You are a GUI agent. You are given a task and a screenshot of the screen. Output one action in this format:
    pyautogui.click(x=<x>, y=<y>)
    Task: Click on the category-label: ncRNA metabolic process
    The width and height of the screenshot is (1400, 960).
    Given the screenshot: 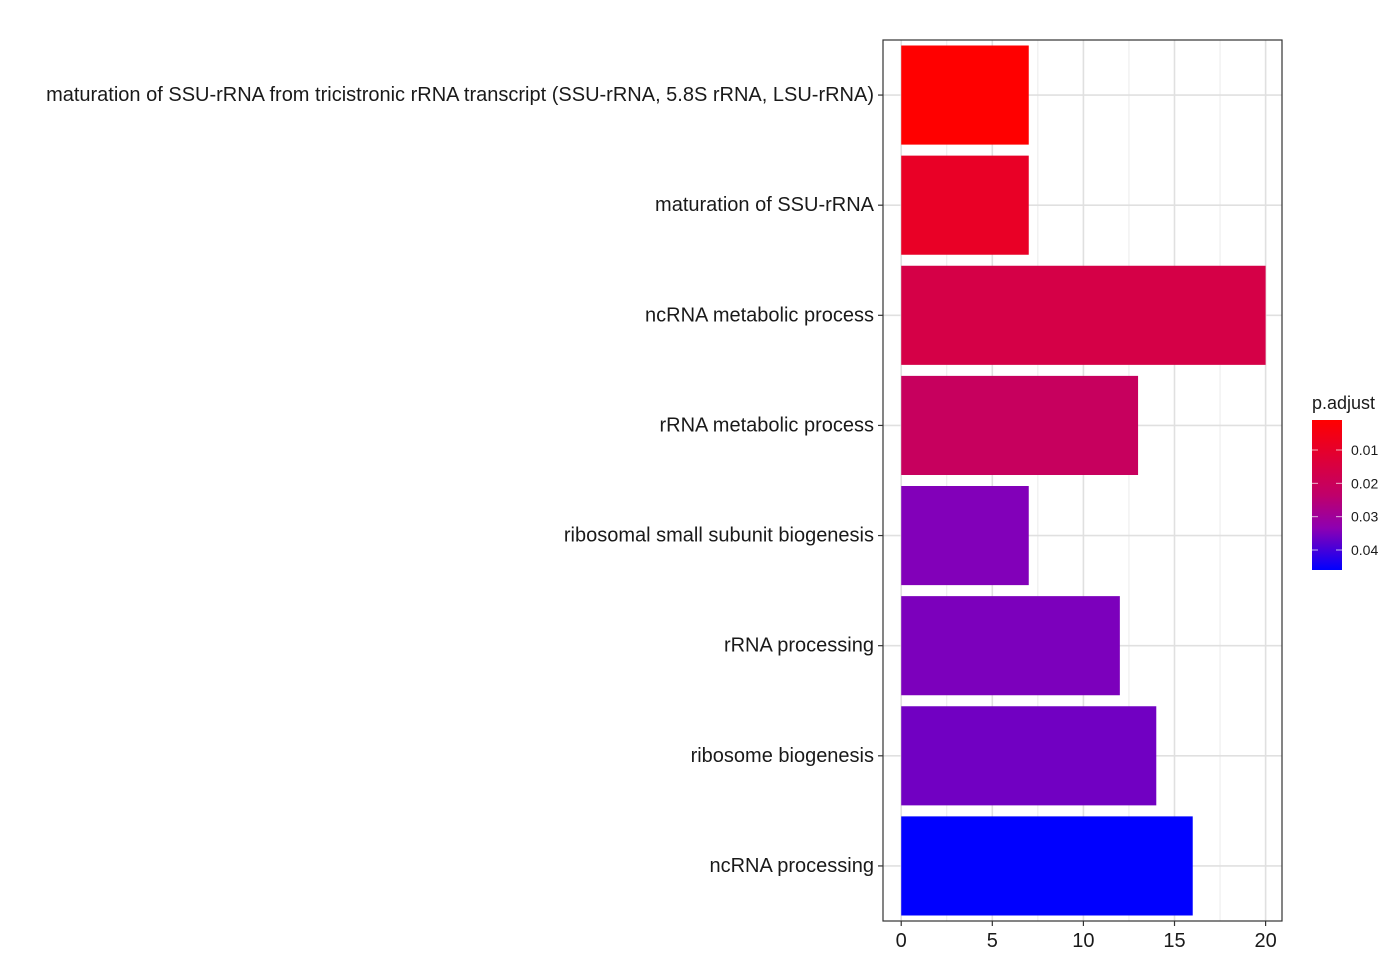 What is the action you would take?
    pyautogui.click(x=759, y=315)
    